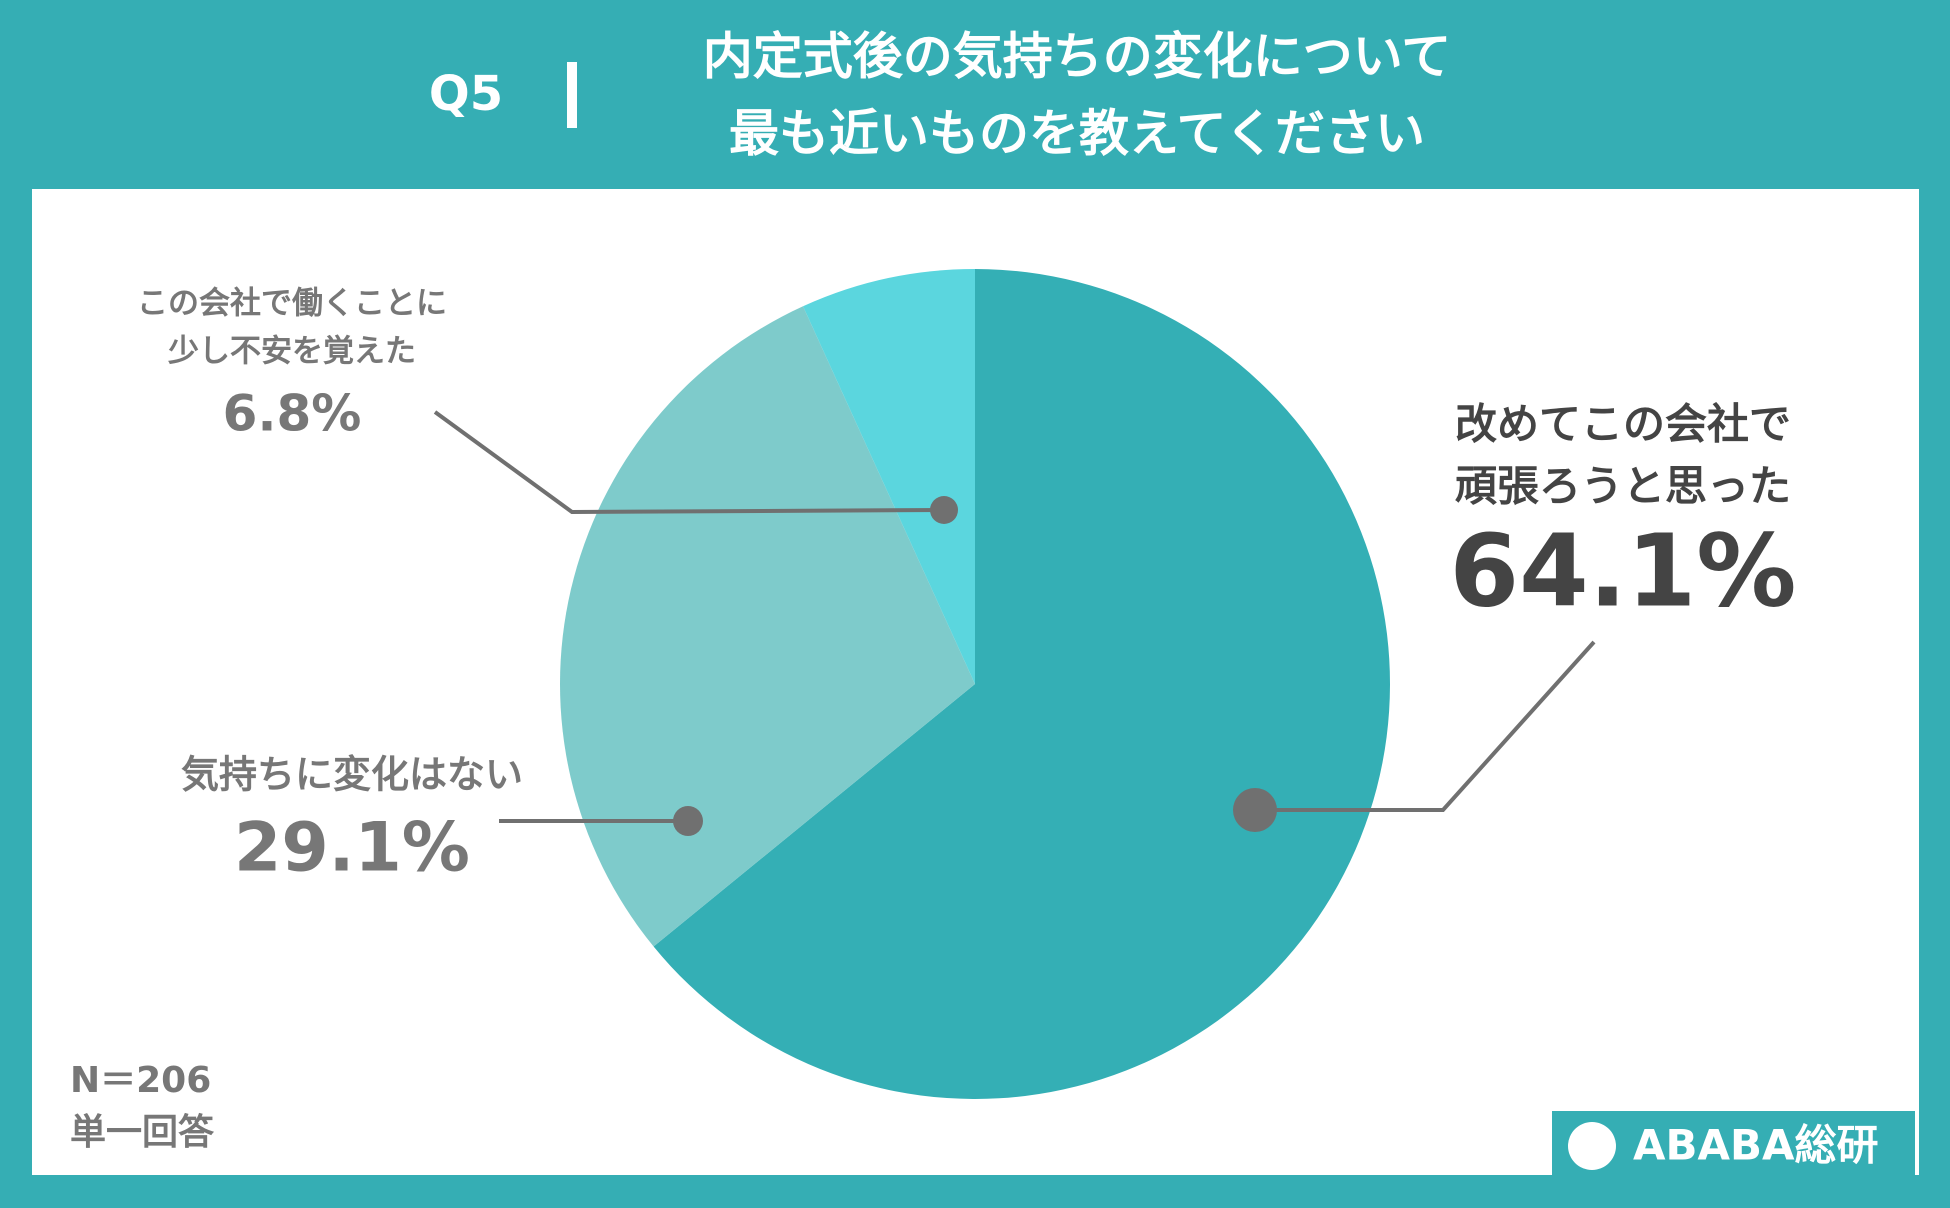 This screenshot has height=1208, width=1950. Describe the element at coordinates (292, 304) in the screenshot. I see `slice-label: この会社で働くことに` at that location.